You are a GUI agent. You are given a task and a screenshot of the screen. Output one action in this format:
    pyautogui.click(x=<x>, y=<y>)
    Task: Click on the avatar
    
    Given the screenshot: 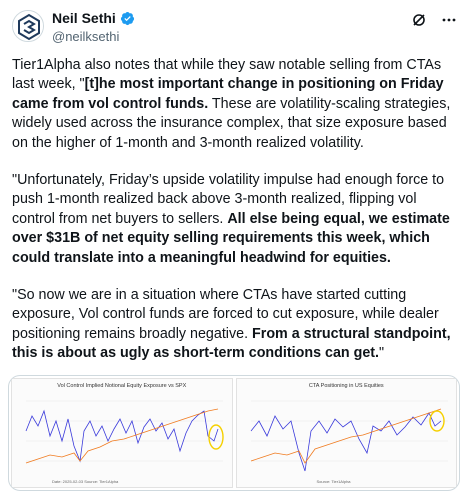 What is the action you would take?
    pyautogui.click(x=28, y=26)
    